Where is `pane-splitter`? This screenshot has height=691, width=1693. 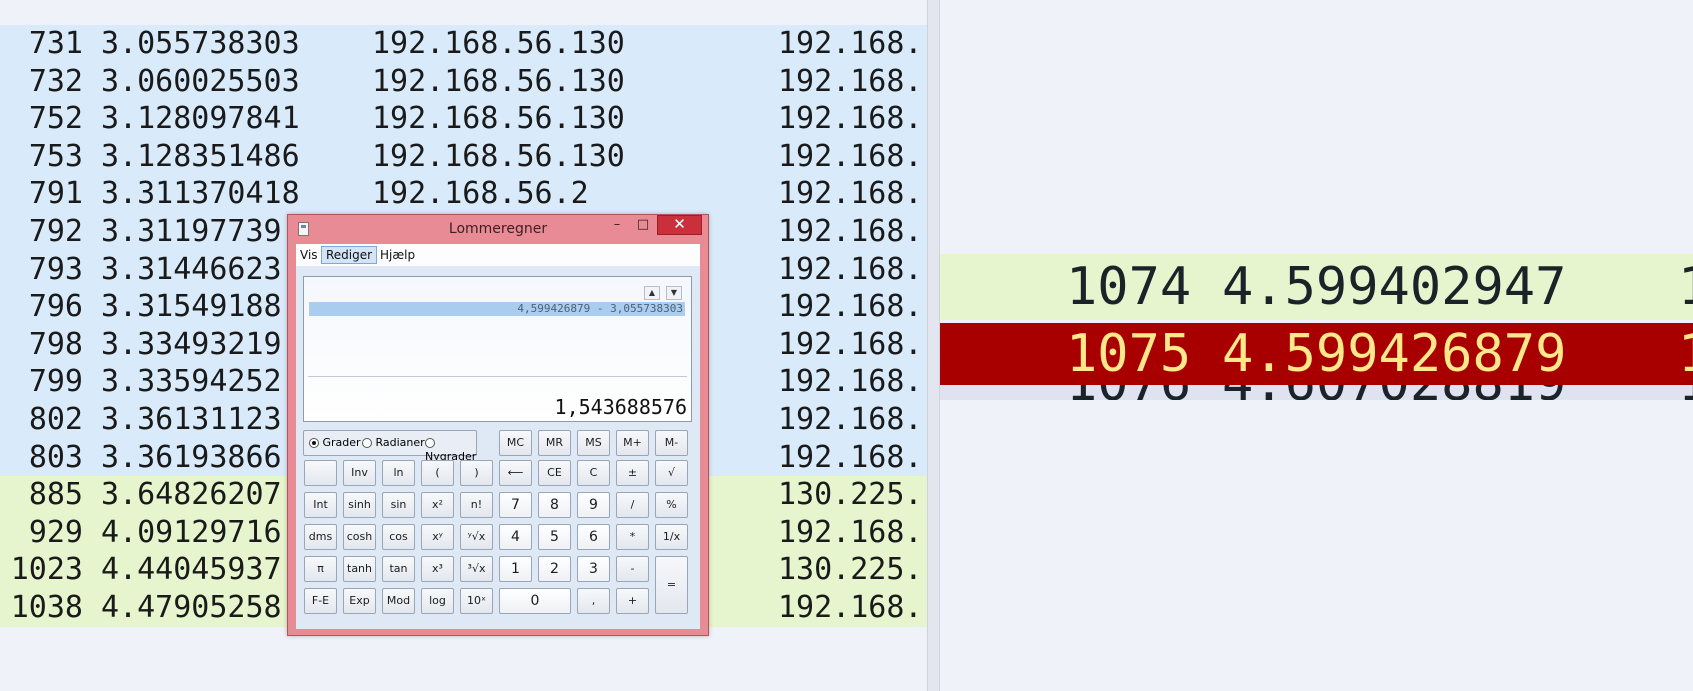
pane-splitter is located at coordinates (933, 345).